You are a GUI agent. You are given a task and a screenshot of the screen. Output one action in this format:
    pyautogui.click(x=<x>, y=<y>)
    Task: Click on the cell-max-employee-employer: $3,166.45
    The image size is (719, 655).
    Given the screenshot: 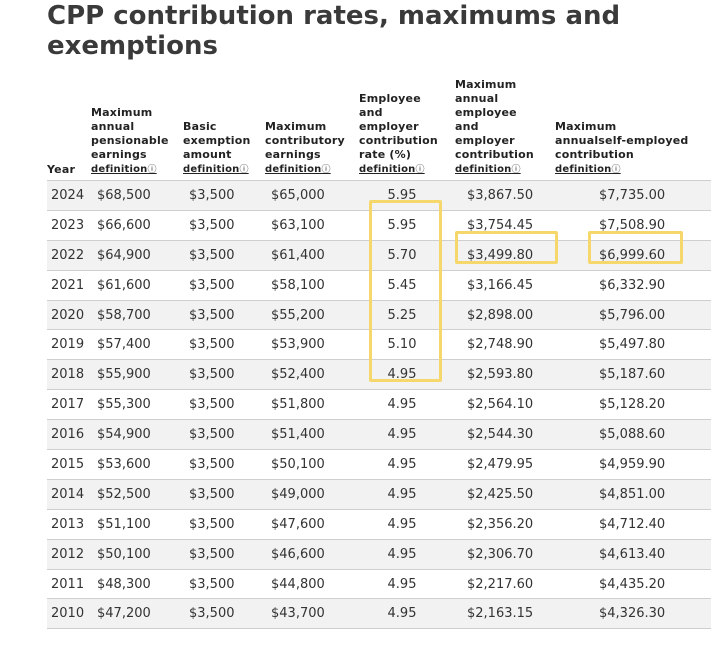 What is the action you would take?
    pyautogui.click(x=505, y=285)
    